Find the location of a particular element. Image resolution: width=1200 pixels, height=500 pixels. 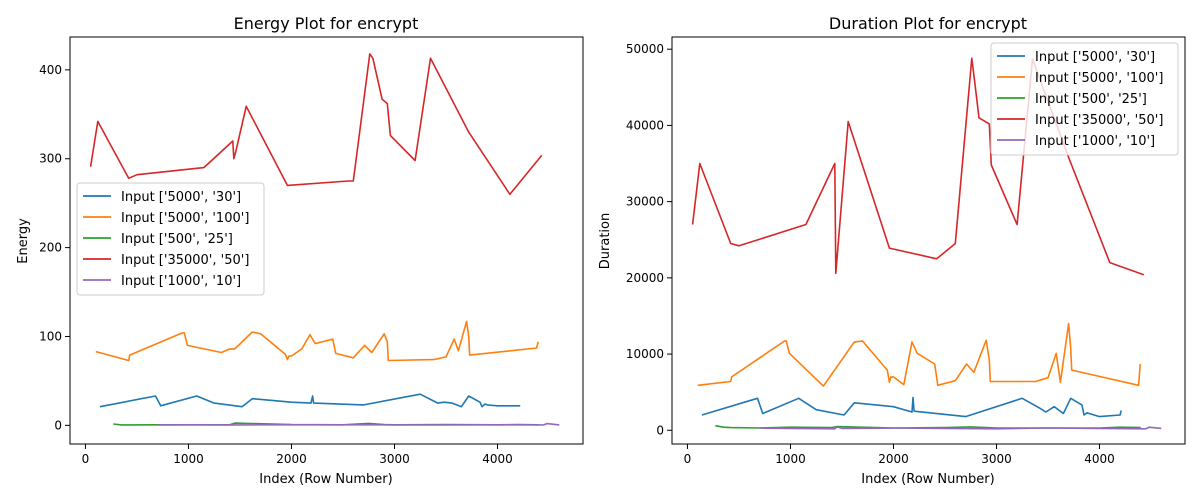

duration-legend-box is located at coordinates (1084, 99).